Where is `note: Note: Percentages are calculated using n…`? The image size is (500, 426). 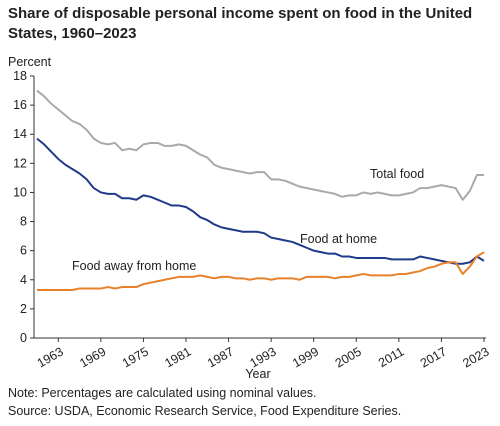 note: Note: Percentages are calculated using n… is located at coordinates (162, 393).